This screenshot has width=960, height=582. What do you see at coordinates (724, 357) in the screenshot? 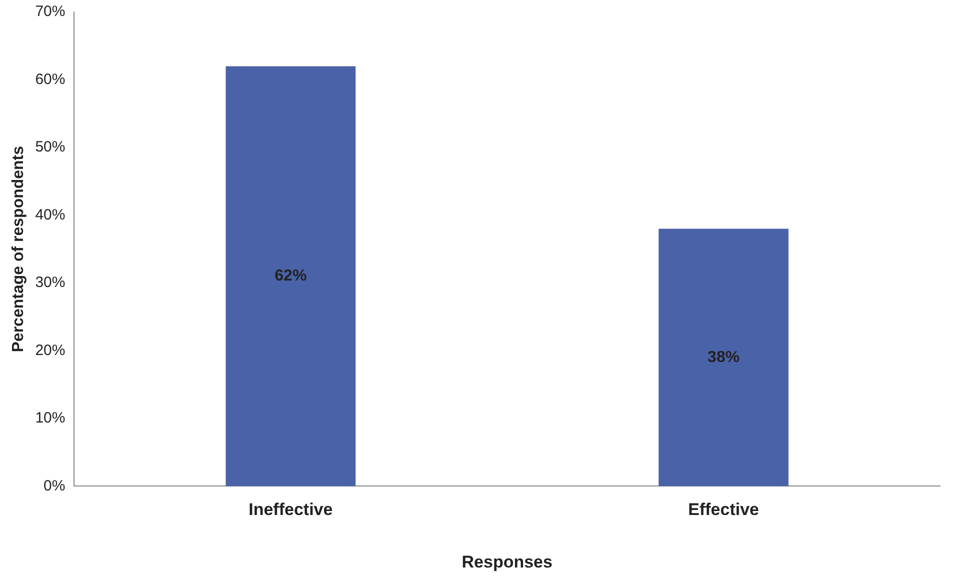
I see `data-label: 38%` at bounding box center [724, 357].